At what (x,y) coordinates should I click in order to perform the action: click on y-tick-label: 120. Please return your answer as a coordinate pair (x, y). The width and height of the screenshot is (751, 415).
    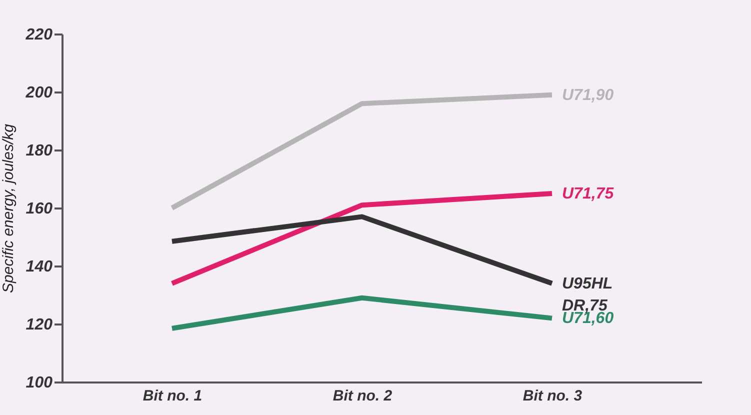
    Looking at the image, I should click on (39, 325).